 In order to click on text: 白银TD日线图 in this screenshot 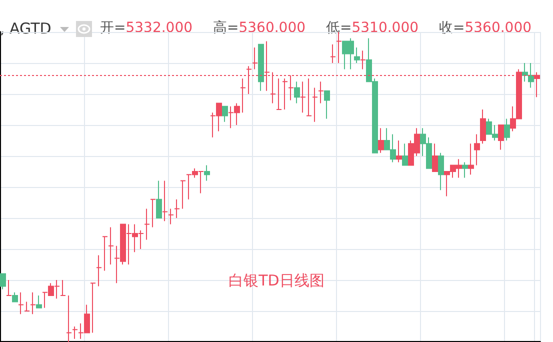, I will do `click(276, 281)`.